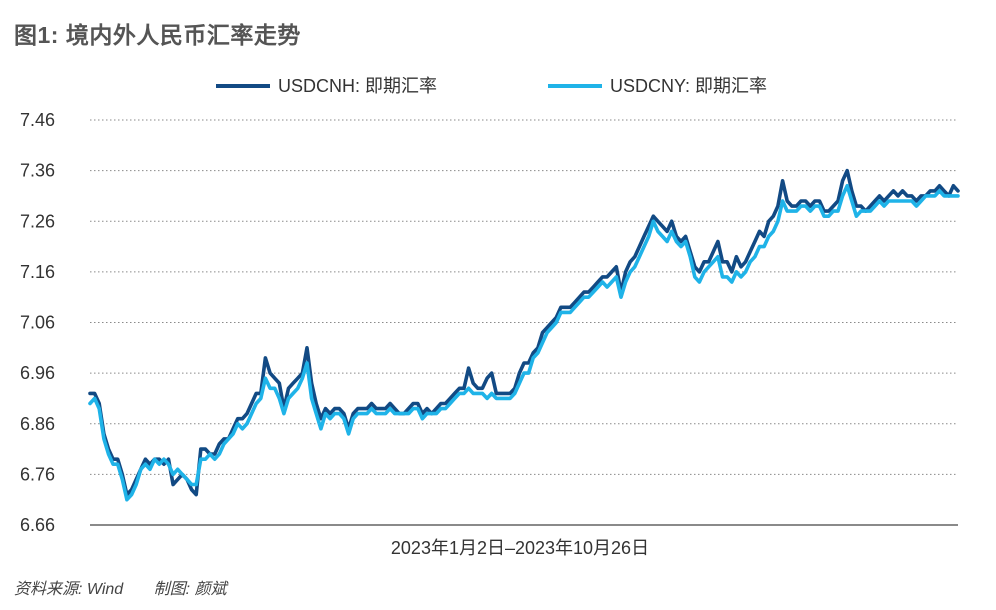 The height and width of the screenshot is (610, 996). What do you see at coordinates (37, 221) in the screenshot?
I see `y-tick-label: 7.26` at bounding box center [37, 221].